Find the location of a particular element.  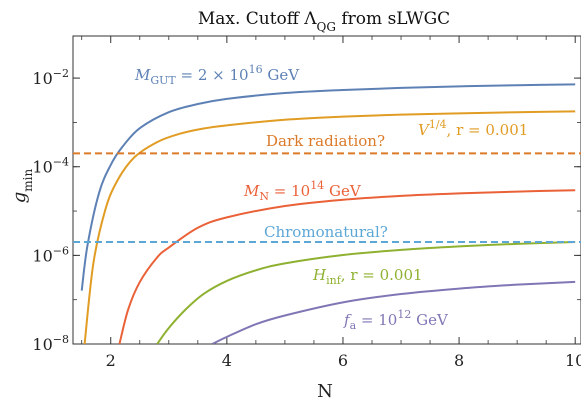

annotation-f-a-10-12-gev: fa = 1012 GeV is located at coordinates (396, 320).